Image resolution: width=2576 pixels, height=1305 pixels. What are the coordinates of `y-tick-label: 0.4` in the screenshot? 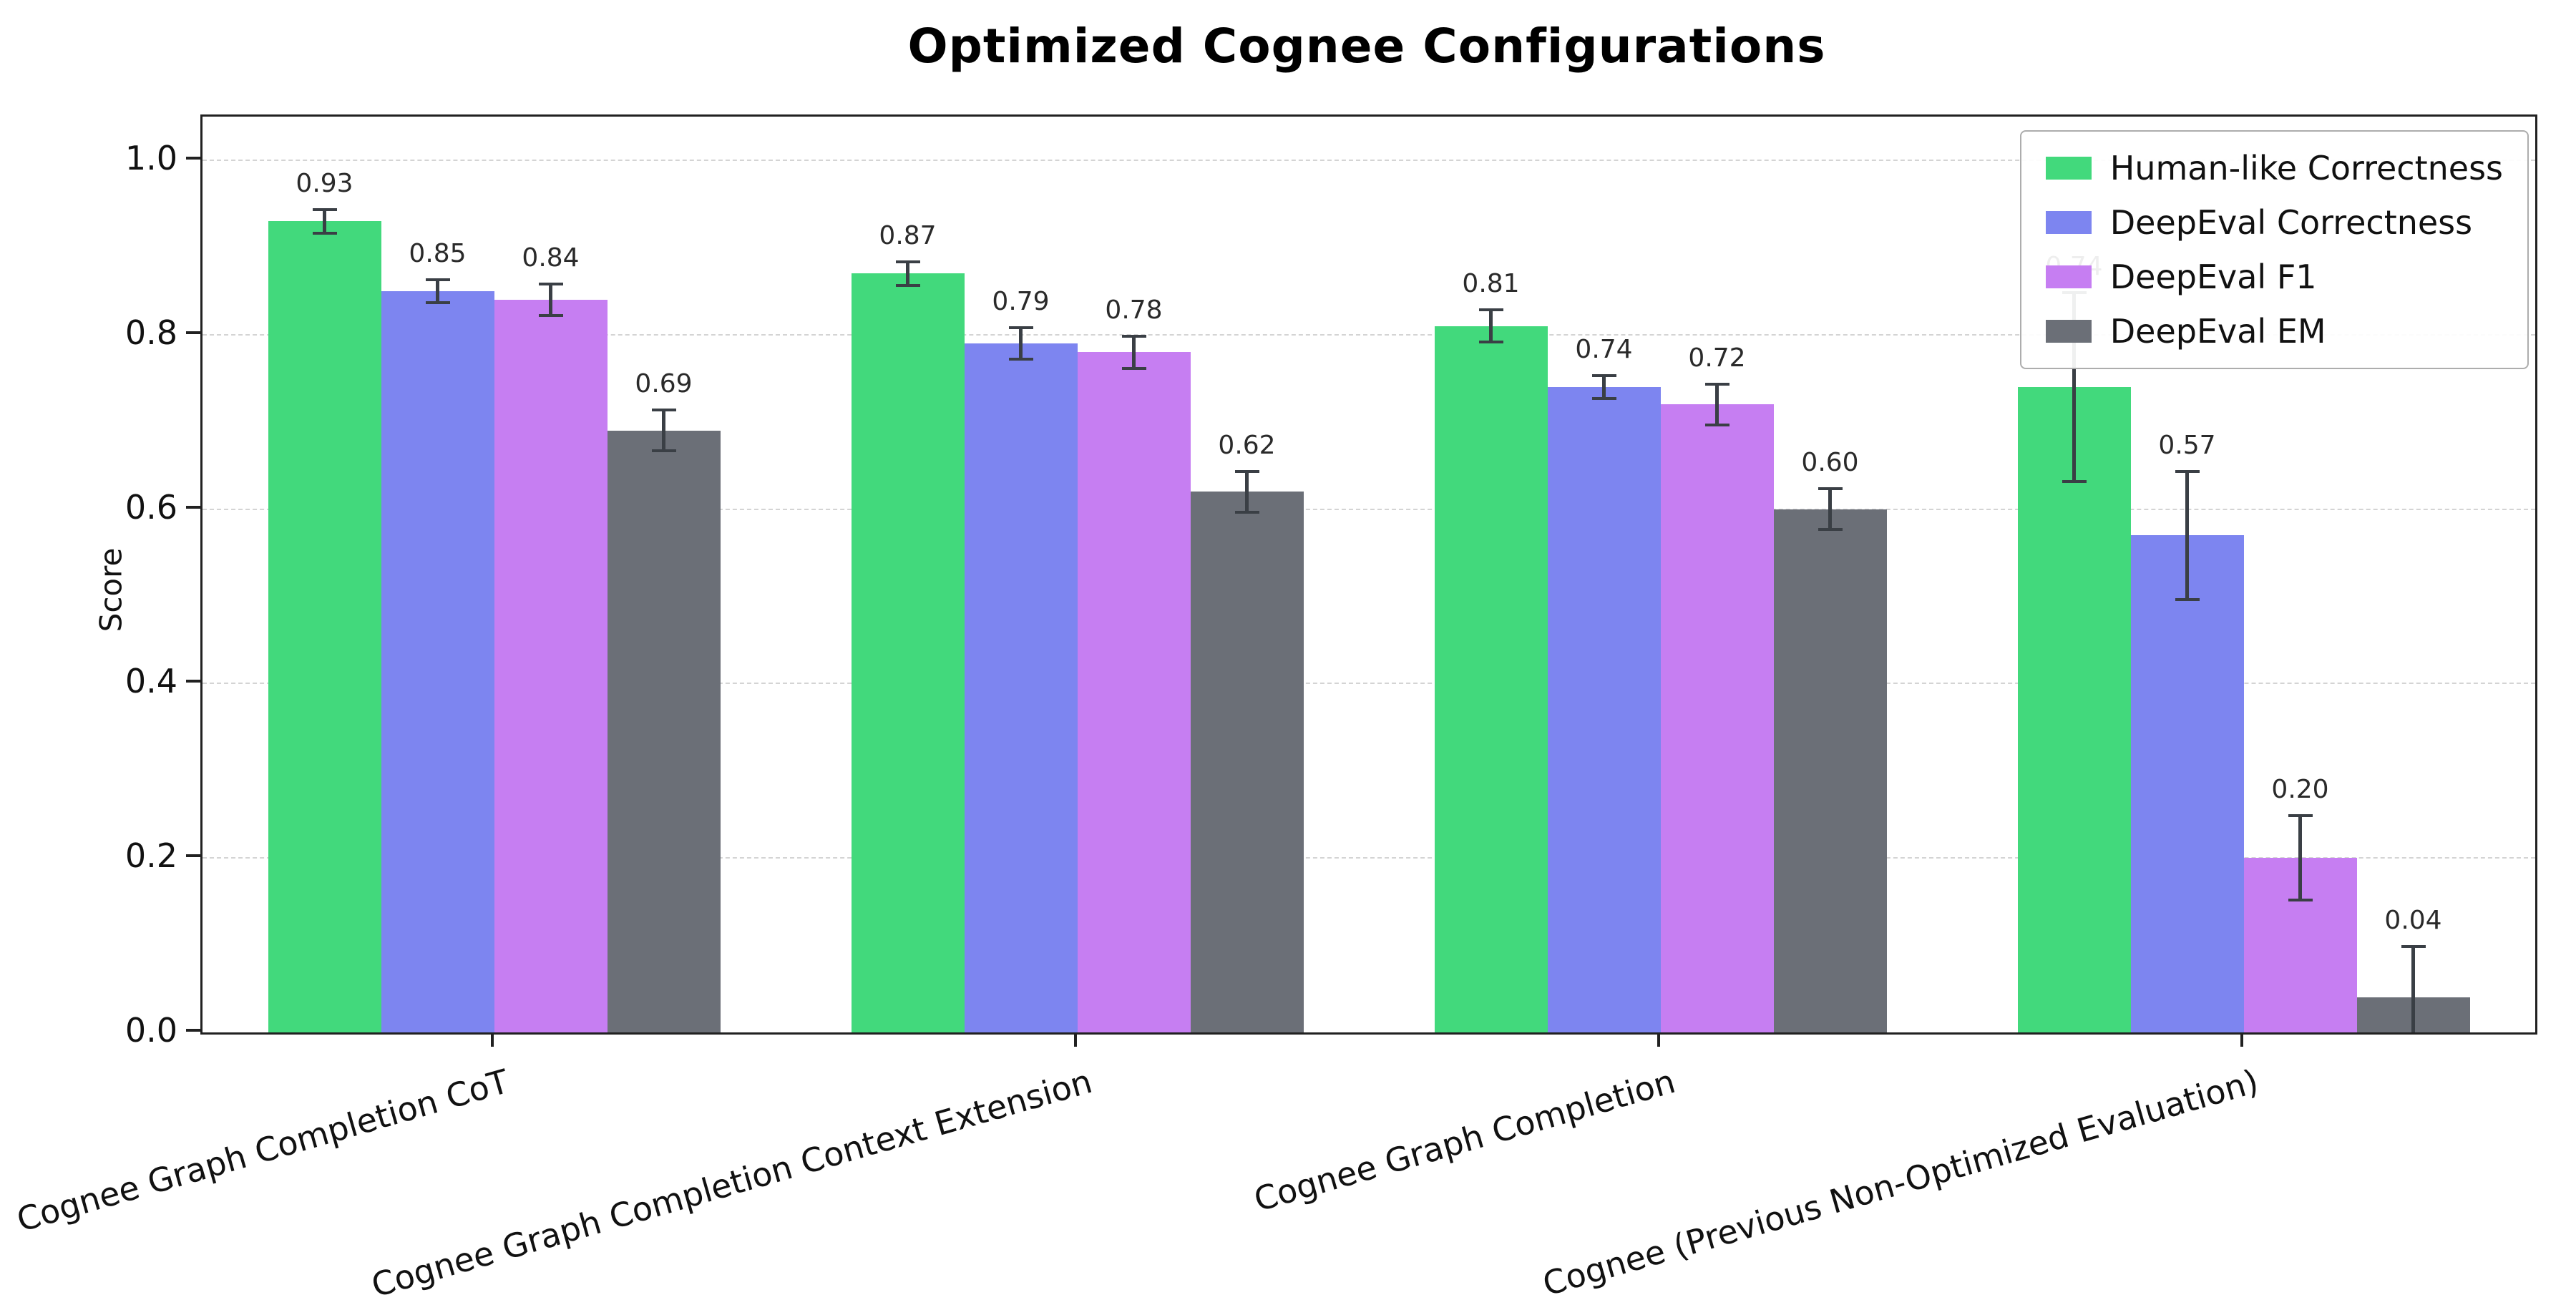 It's located at (151, 681).